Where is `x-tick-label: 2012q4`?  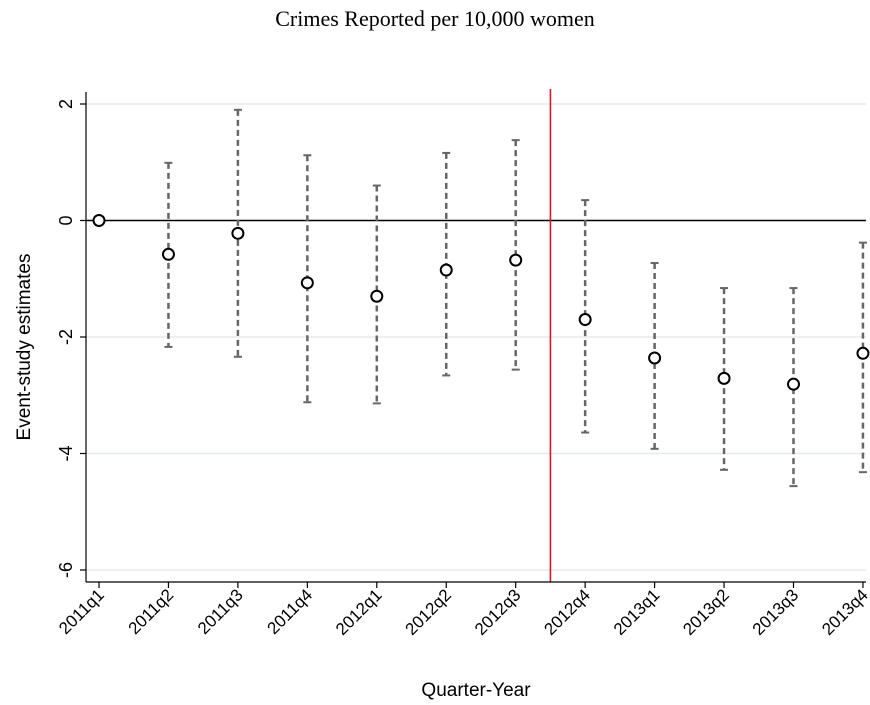
x-tick-label: 2012q4 is located at coordinates (567, 612).